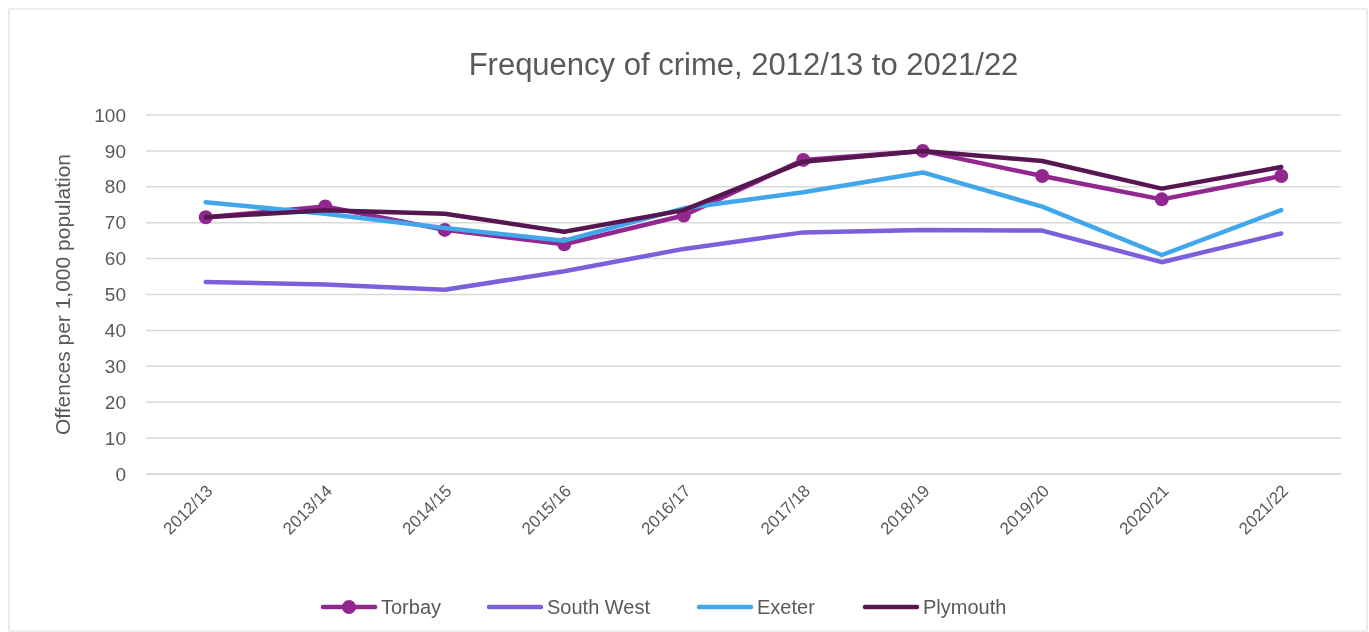  Describe the element at coordinates (115, 438) in the screenshot. I see `y-tick-label: 10` at that location.